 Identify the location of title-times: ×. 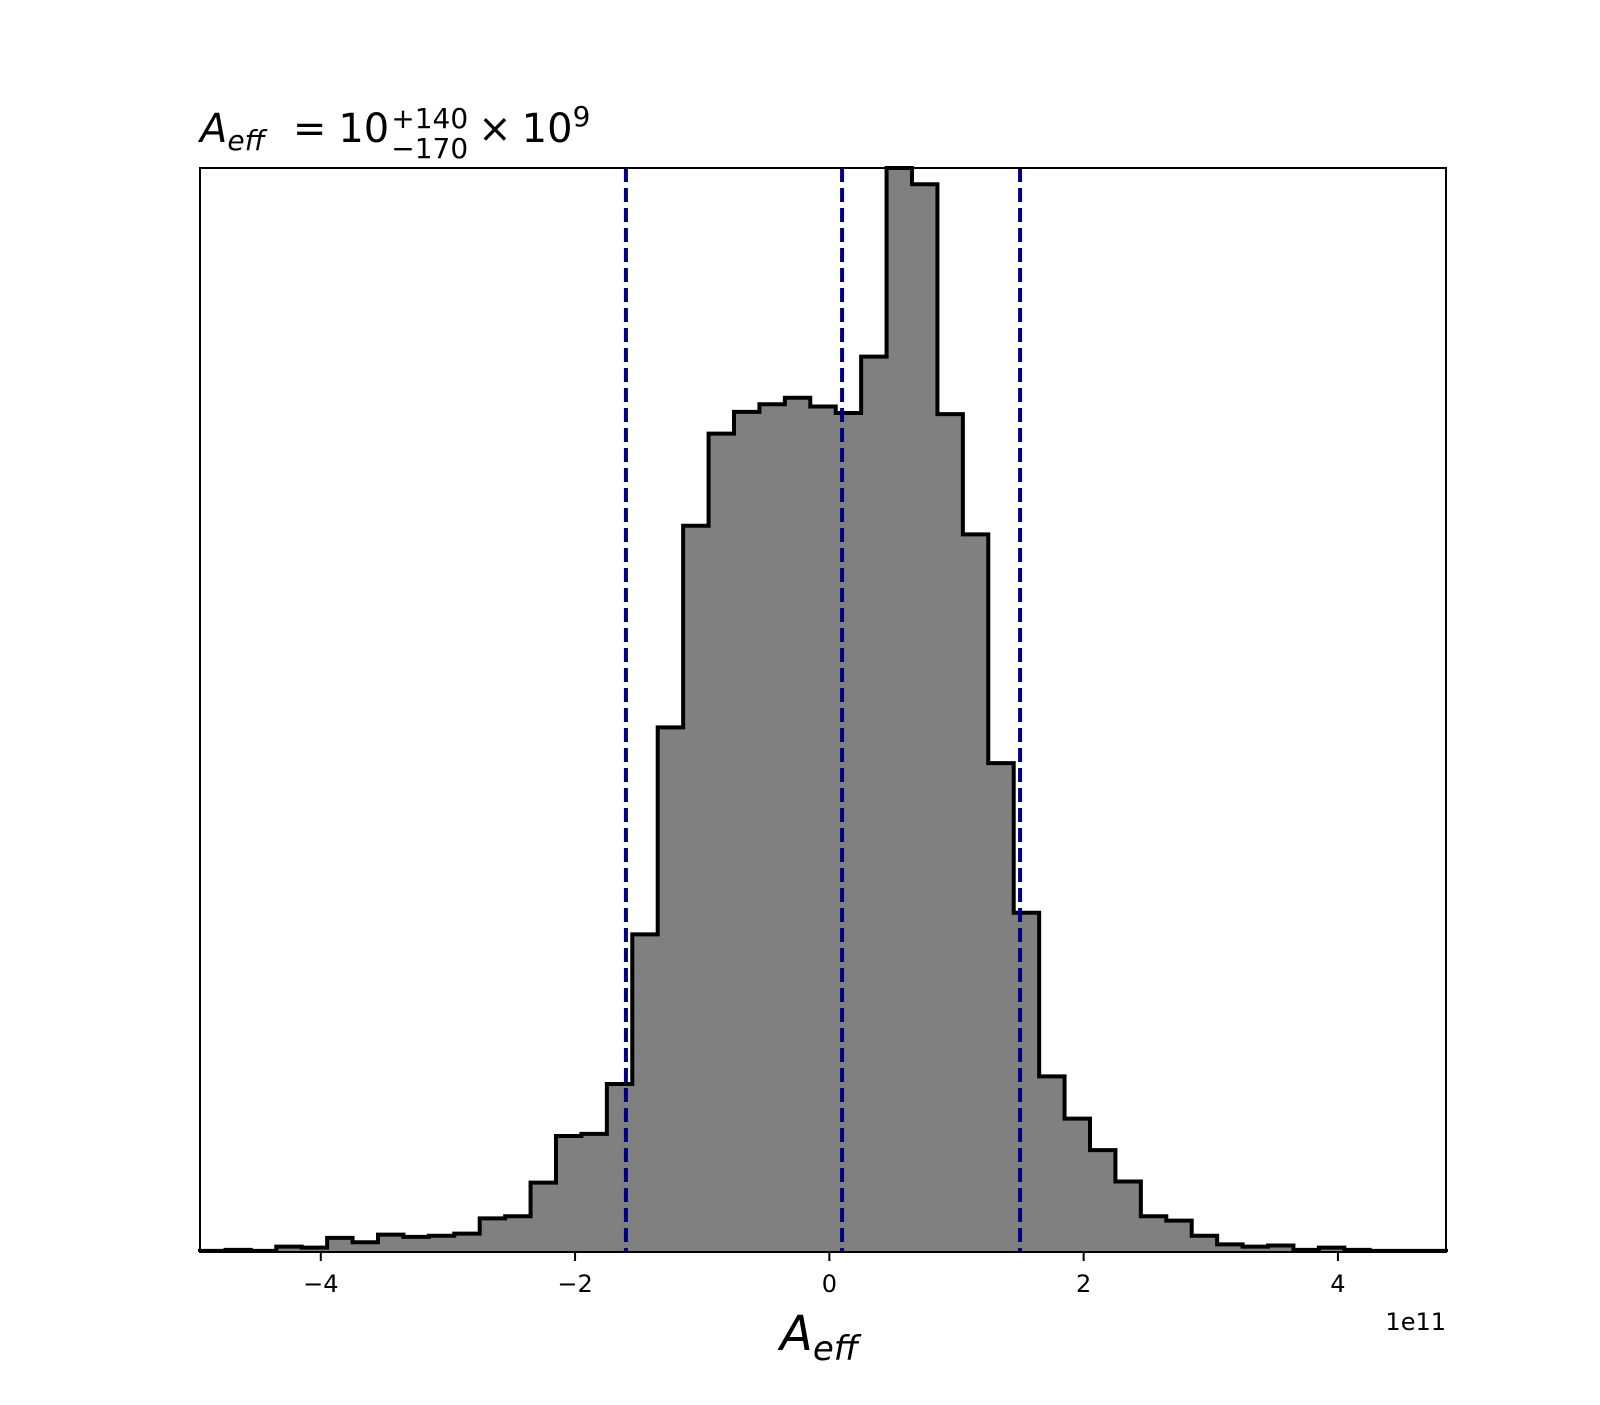
(495, 129).